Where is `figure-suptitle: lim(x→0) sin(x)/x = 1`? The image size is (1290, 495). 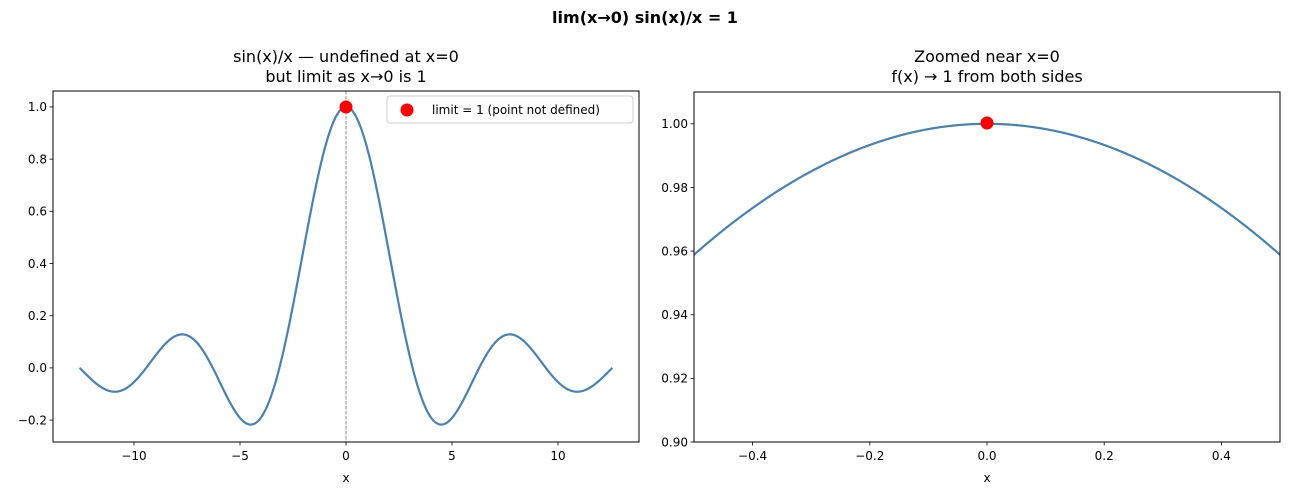
figure-suptitle: lim(x→0) sin(x)/x = 1 is located at coordinates (645, 17).